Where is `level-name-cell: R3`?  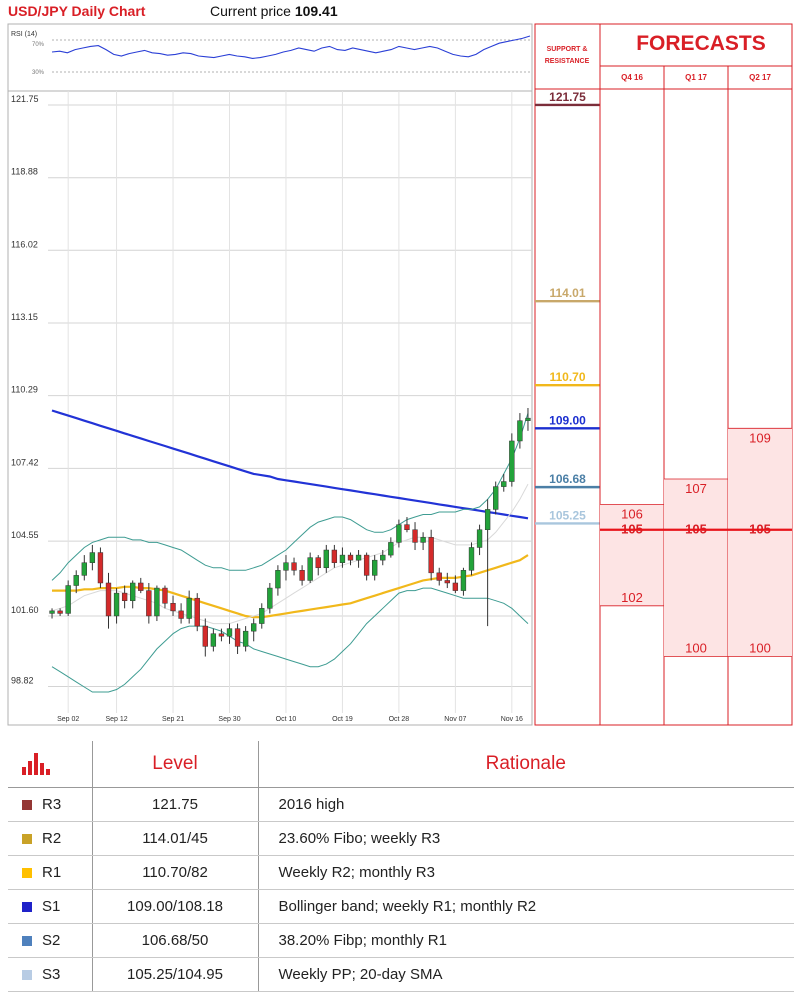 level-name-cell: R3 is located at coordinates (50, 804).